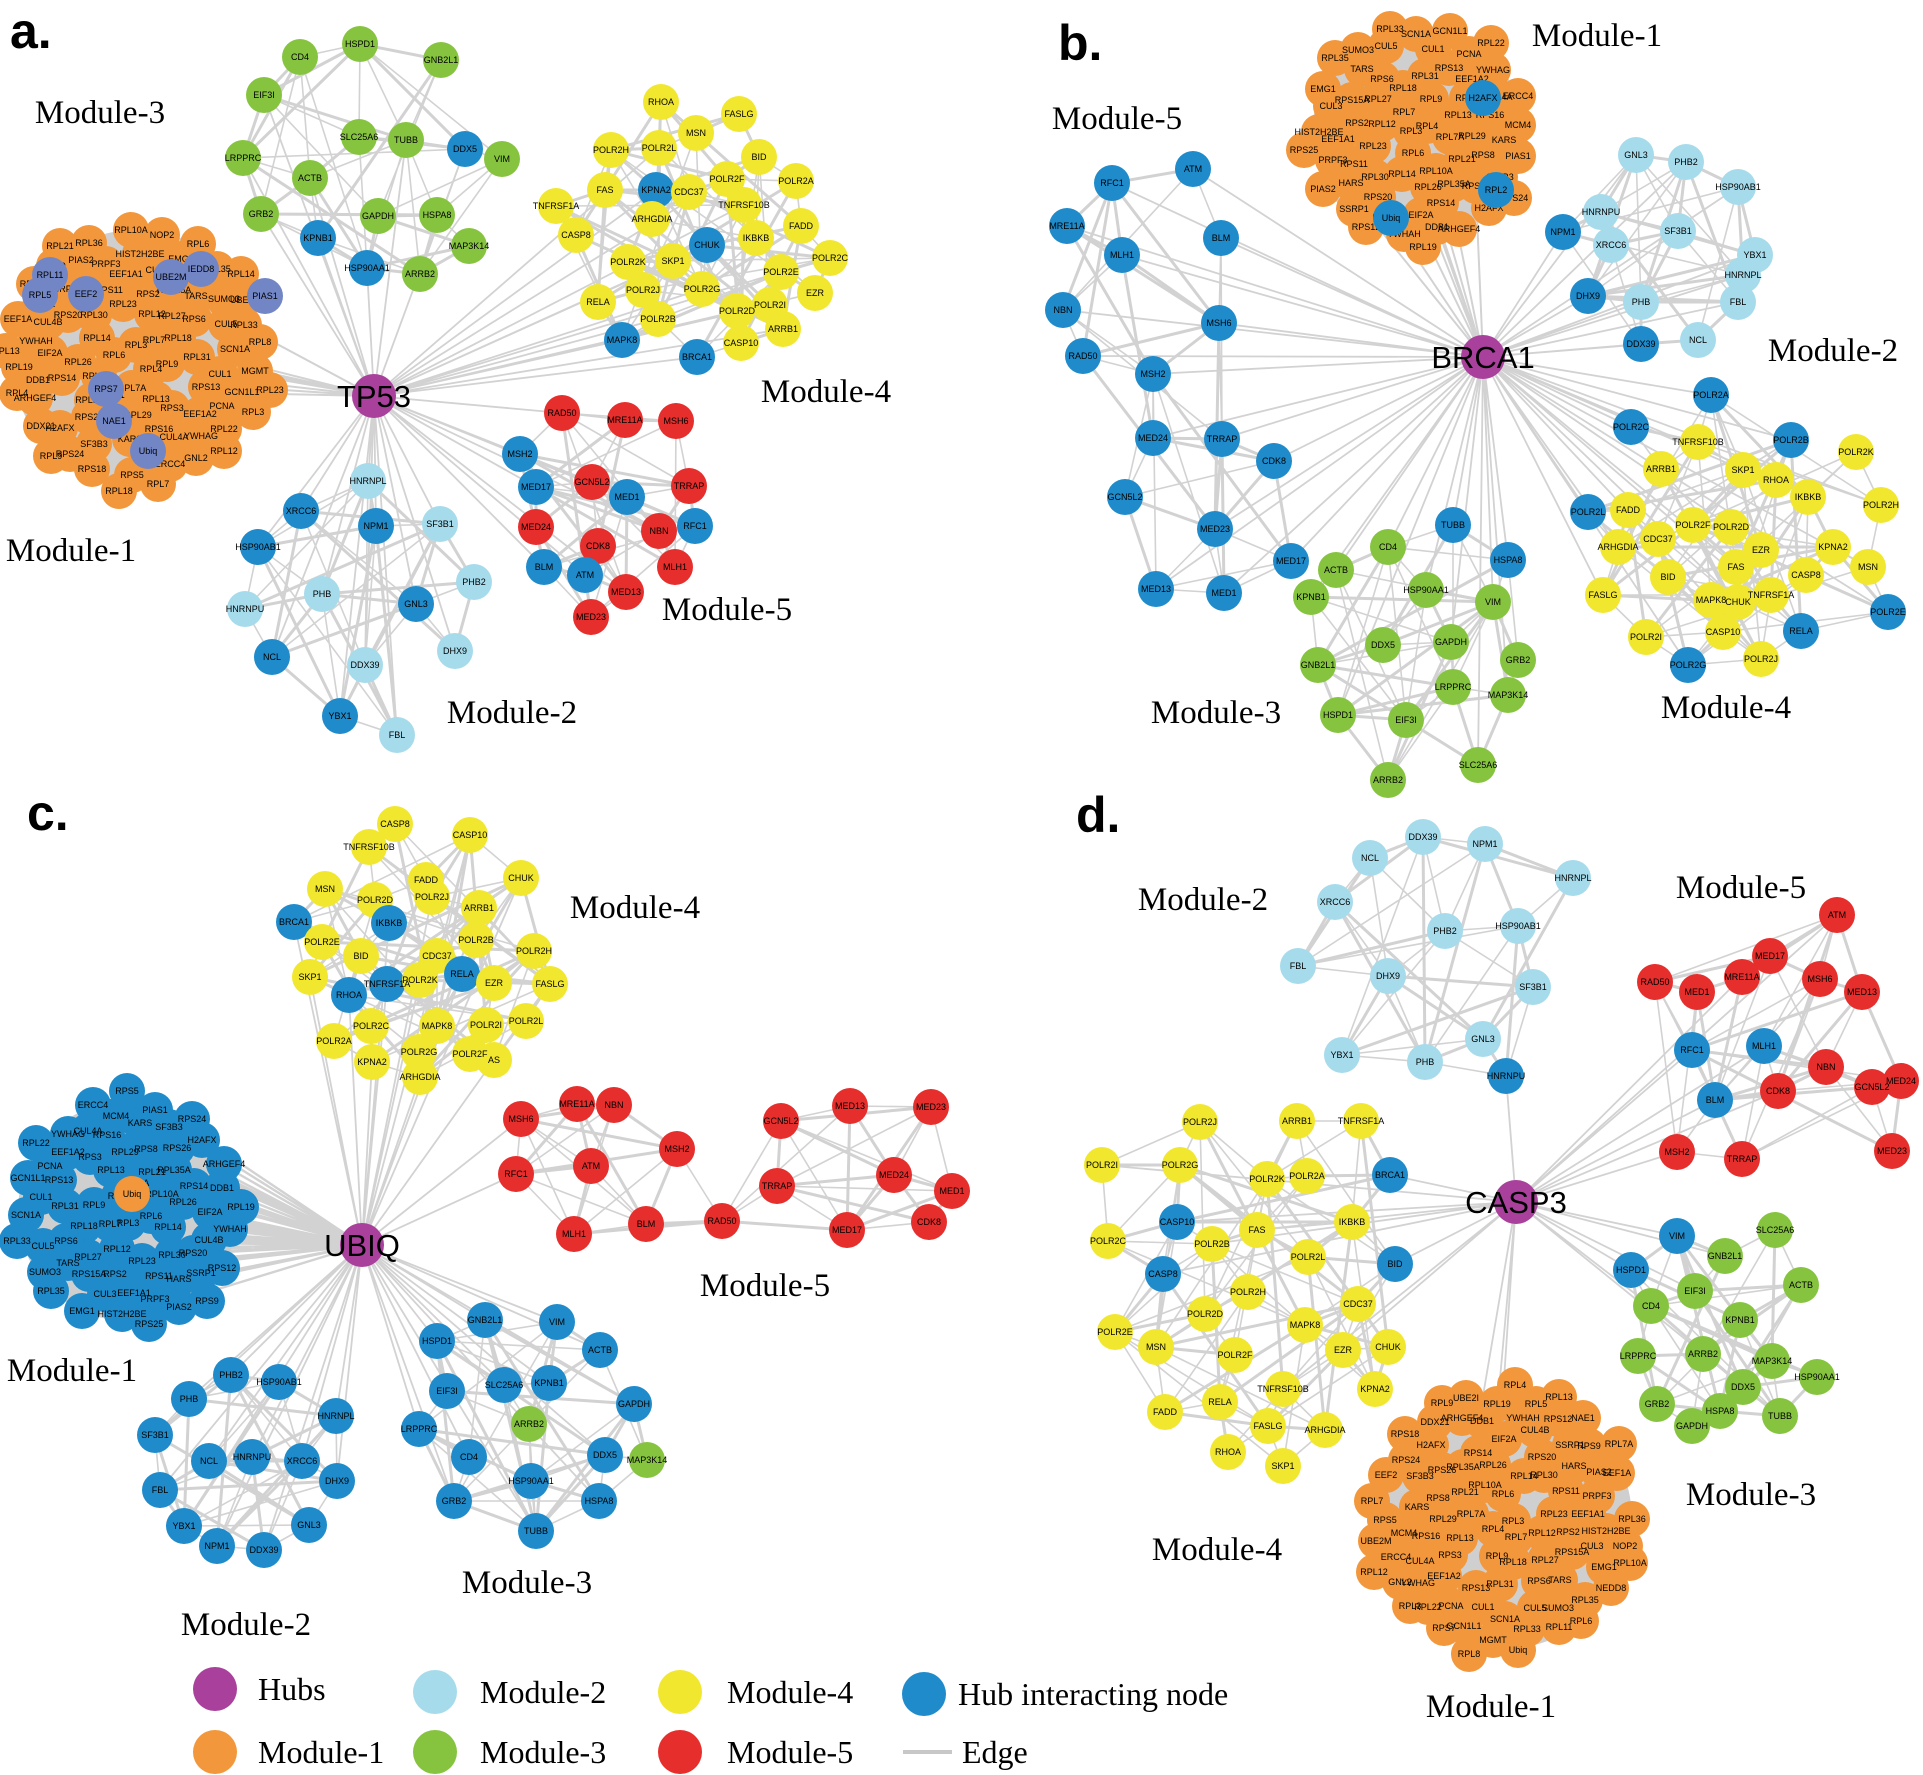 The width and height of the screenshot is (1923, 1775). I want to click on svg-text: Hubs, so click(292, 1689).